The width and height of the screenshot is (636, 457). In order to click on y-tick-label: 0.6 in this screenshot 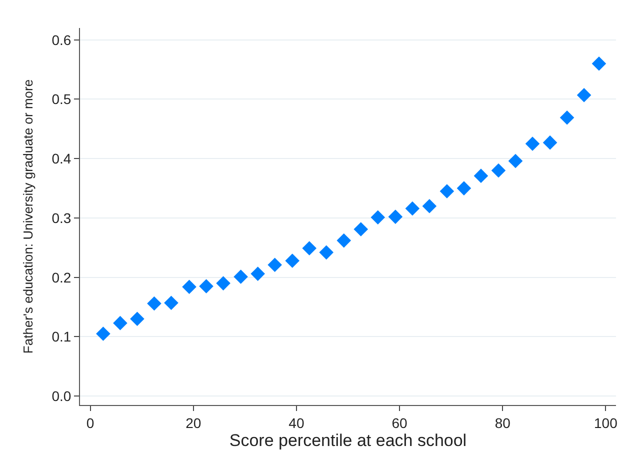, I will do `click(62, 40)`.